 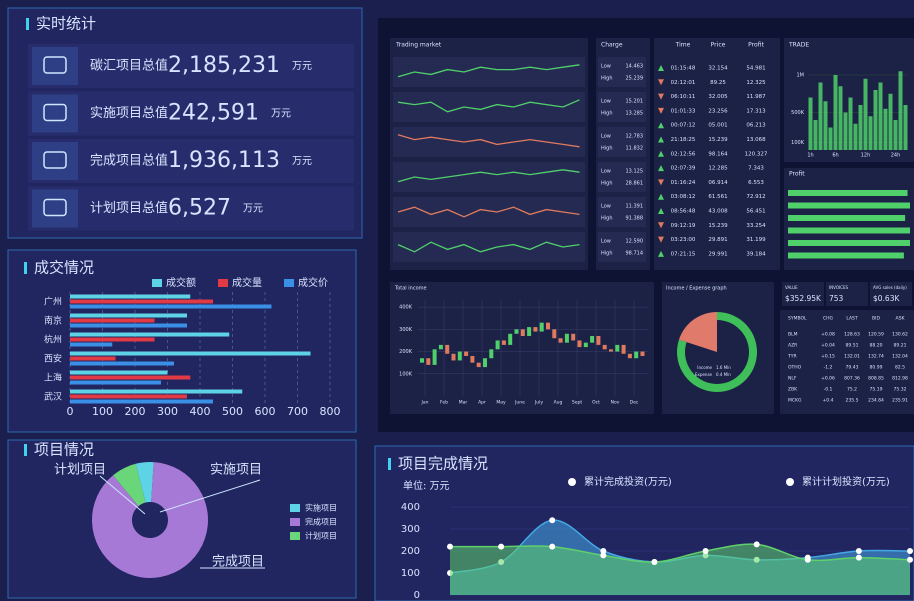 I want to click on y-tick-label: 400, so click(x=410, y=507).